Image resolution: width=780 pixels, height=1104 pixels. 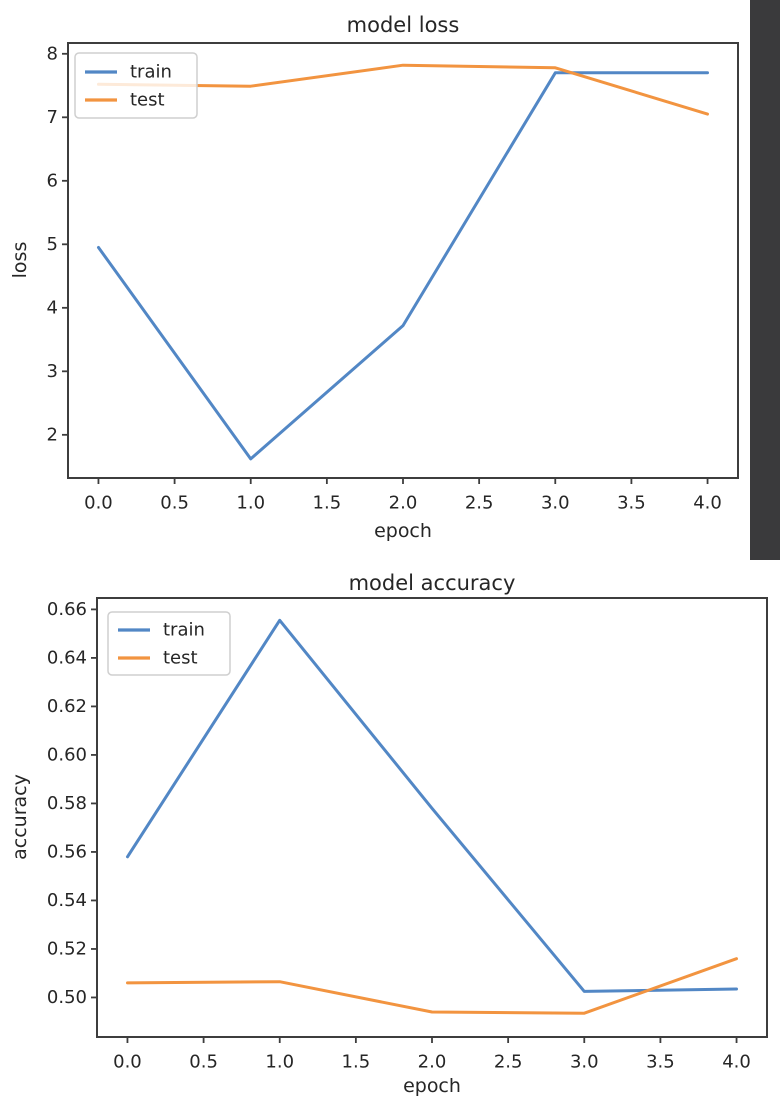 I want to click on accuracy-chart-title: model accuracy, so click(x=432, y=583).